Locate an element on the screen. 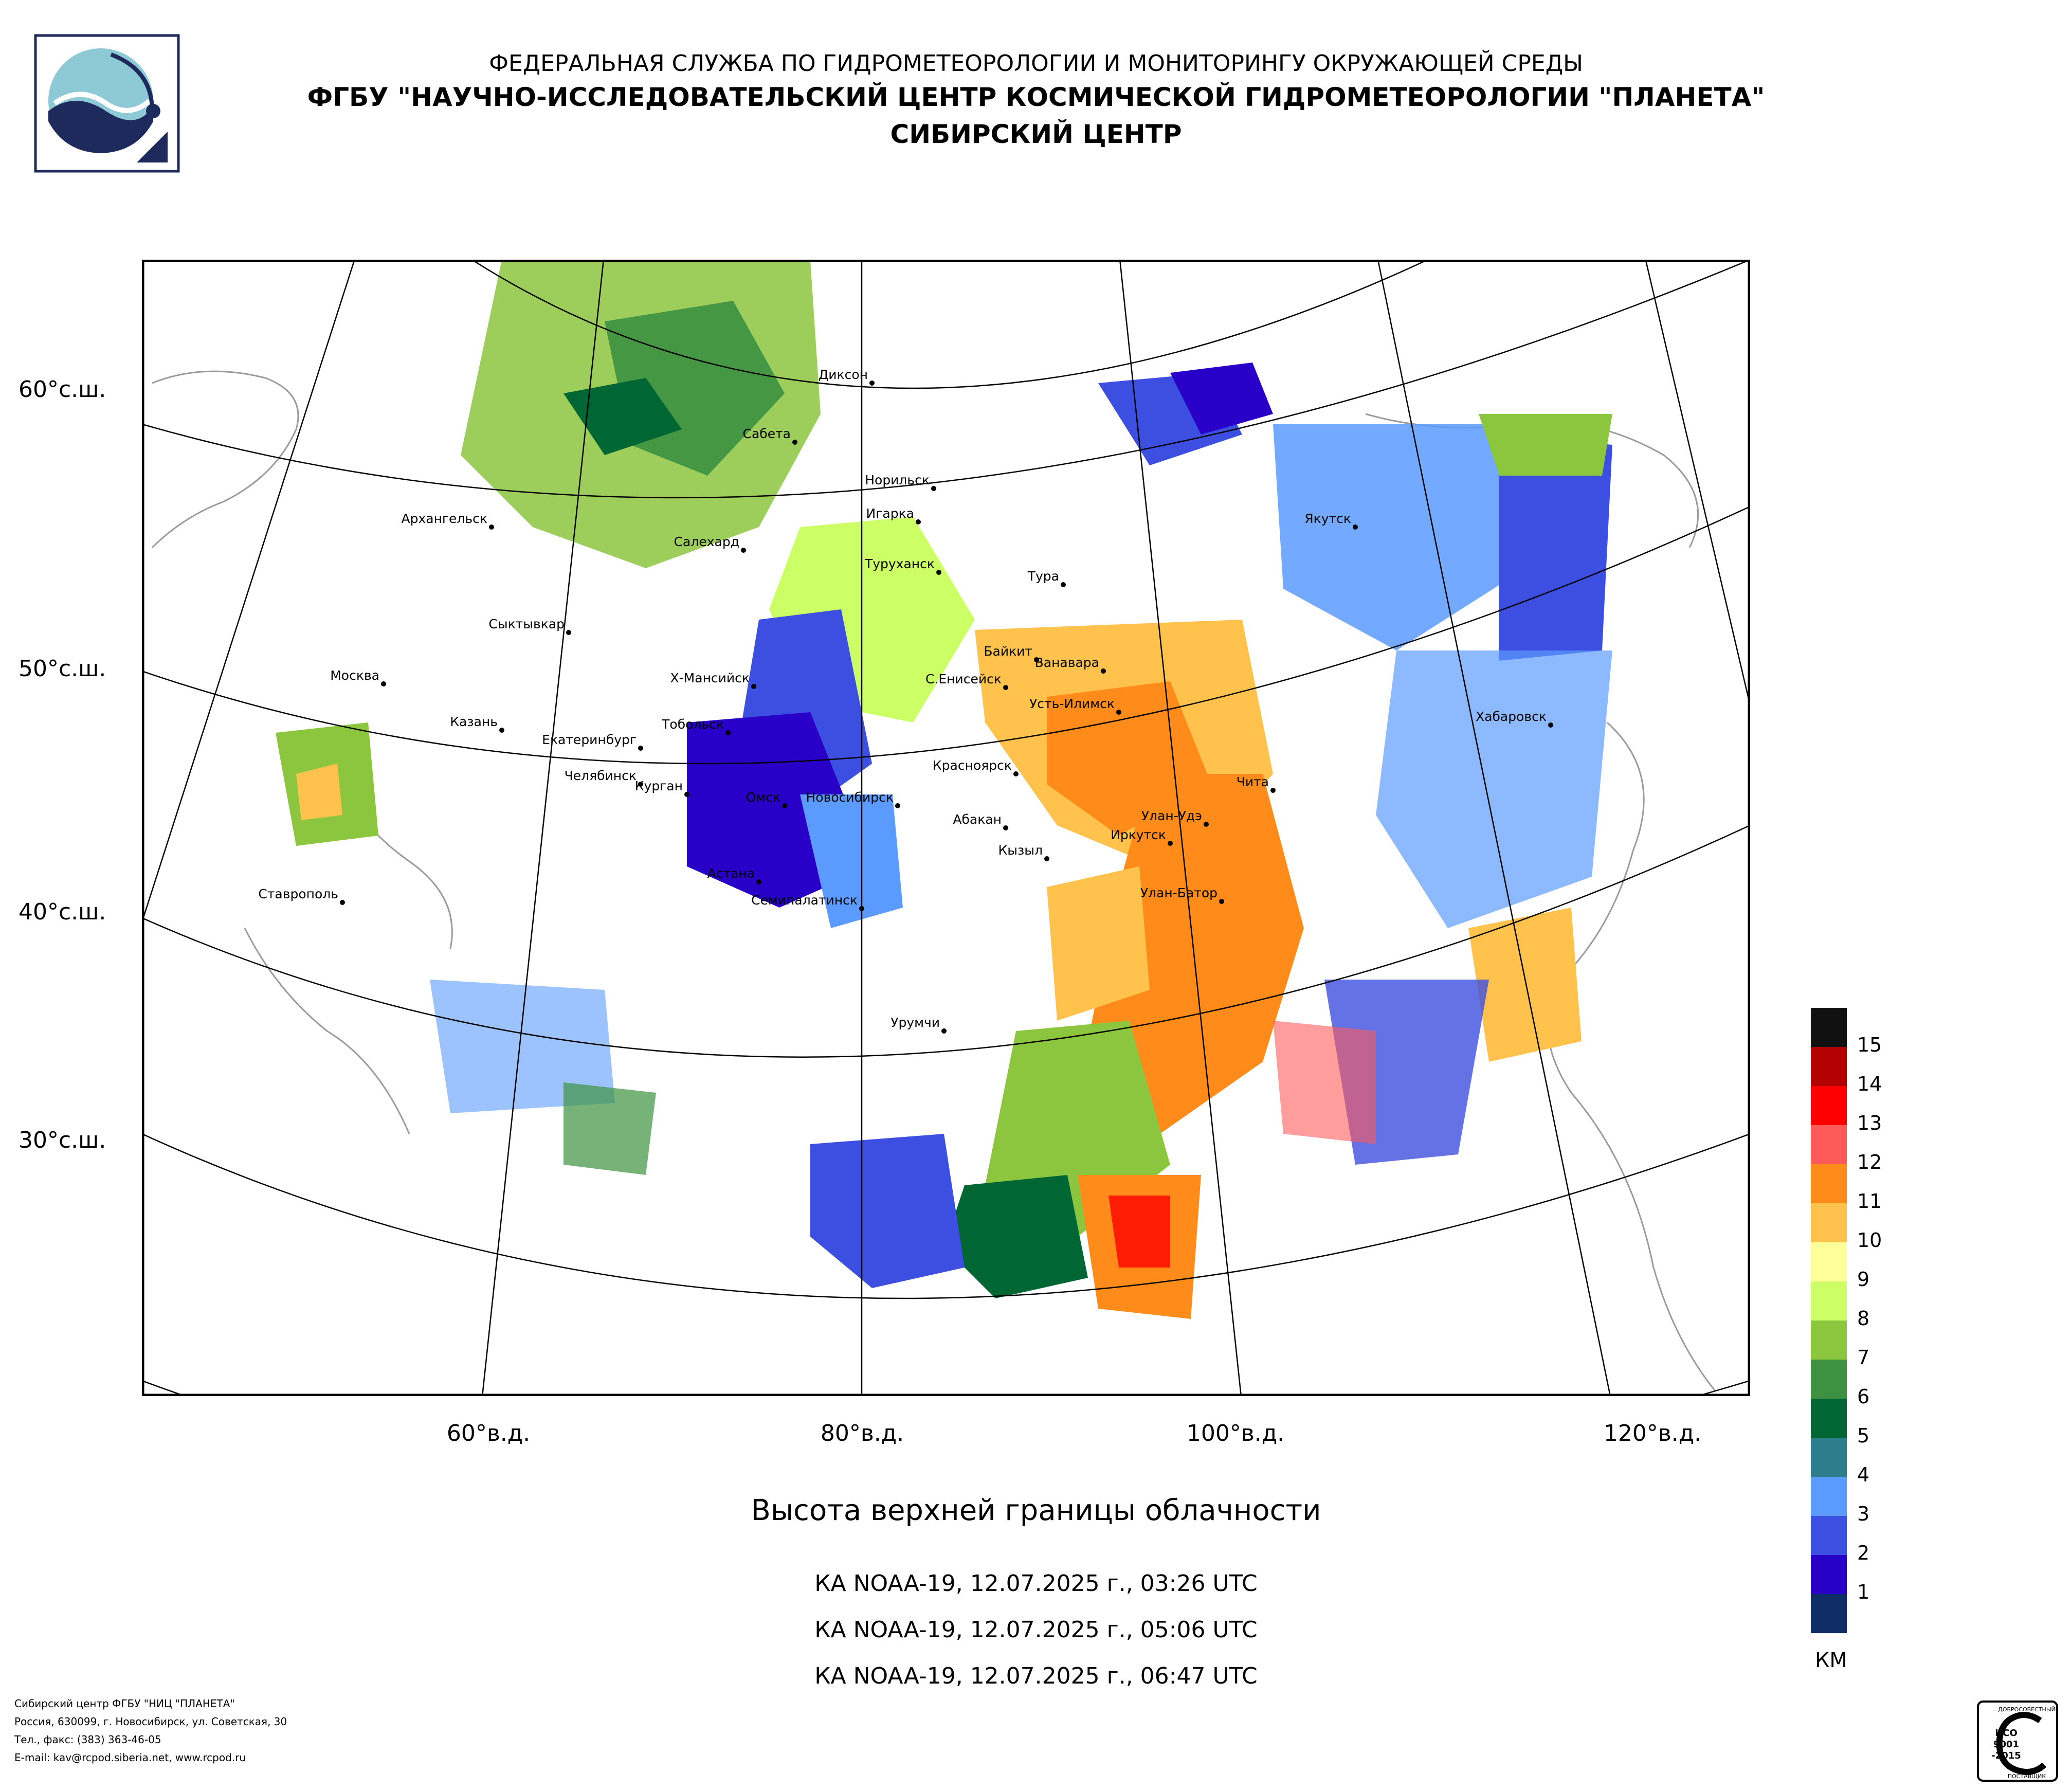 Image resolution: width=2072 pixels, height=1791 pixels. footer-phone: Тел., факс: (383) 363-46-05 is located at coordinates (87, 1740).